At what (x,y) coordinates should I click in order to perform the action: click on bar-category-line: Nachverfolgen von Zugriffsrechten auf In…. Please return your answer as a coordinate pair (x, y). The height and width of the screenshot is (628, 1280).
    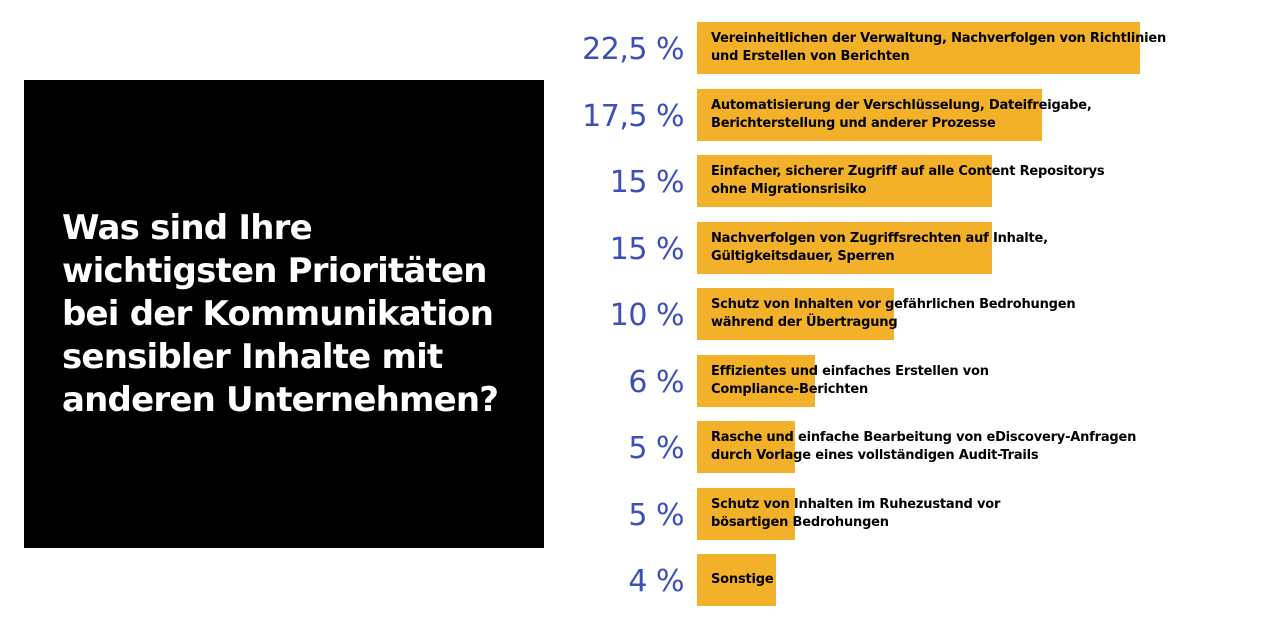
    Looking at the image, I should click on (879, 238).